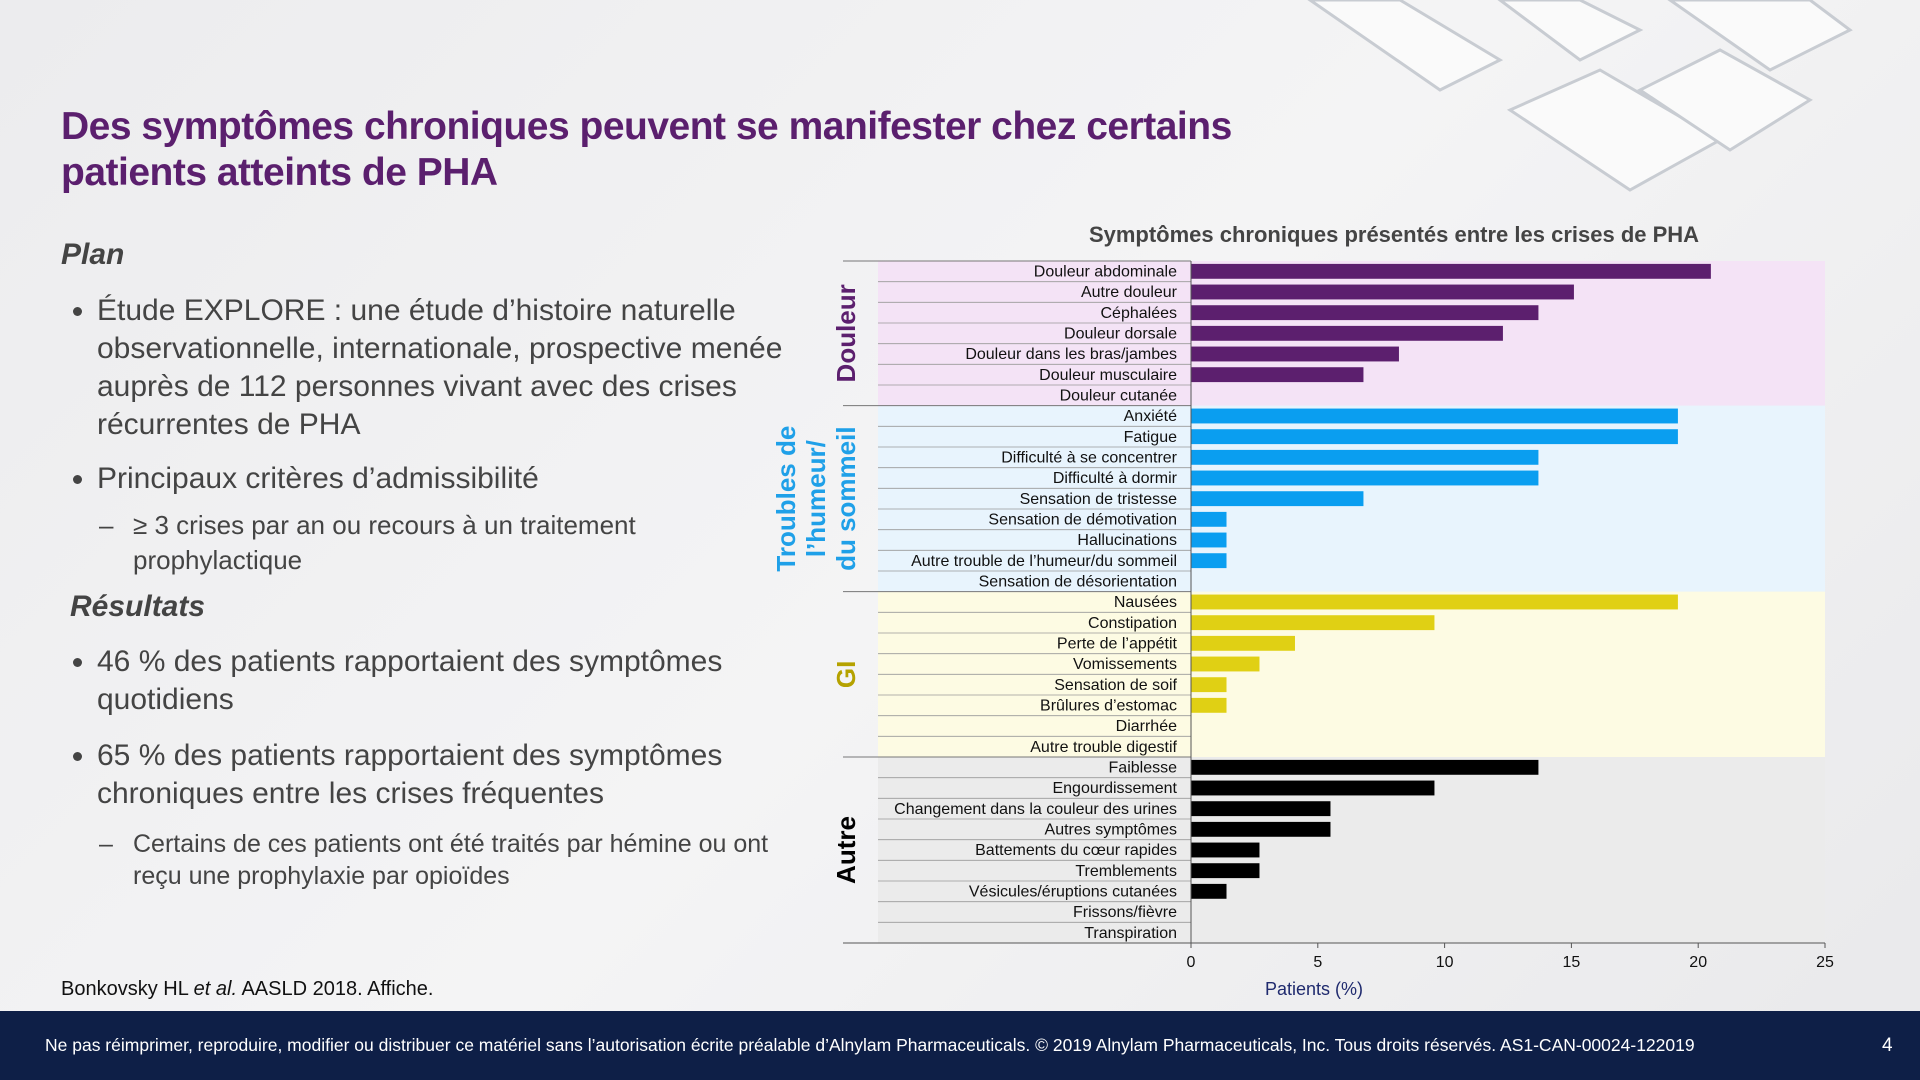 This screenshot has height=1080, width=1920. I want to click on section-heading: Résultats, so click(138, 606).